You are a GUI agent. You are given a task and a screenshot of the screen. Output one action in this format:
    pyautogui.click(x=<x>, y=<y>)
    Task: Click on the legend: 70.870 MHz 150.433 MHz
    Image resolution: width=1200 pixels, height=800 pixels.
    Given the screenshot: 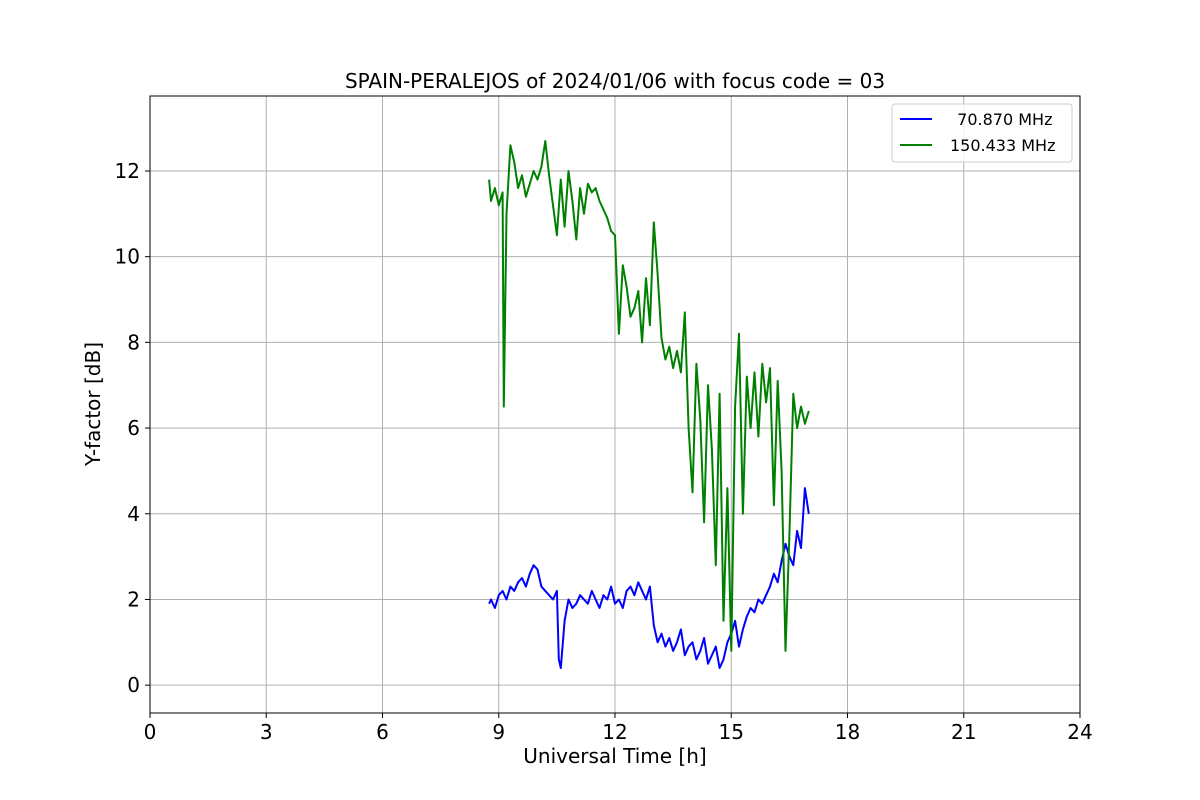 What is the action you would take?
    pyautogui.click(x=982, y=133)
    